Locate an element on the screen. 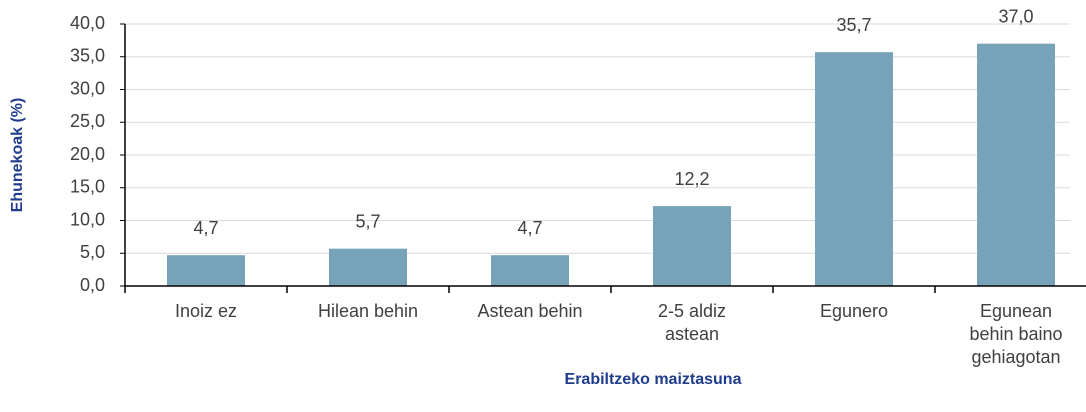 This screenshot has height=412, width=1086. x-tick-label: Astean behin is located at coordinates (530, 311).